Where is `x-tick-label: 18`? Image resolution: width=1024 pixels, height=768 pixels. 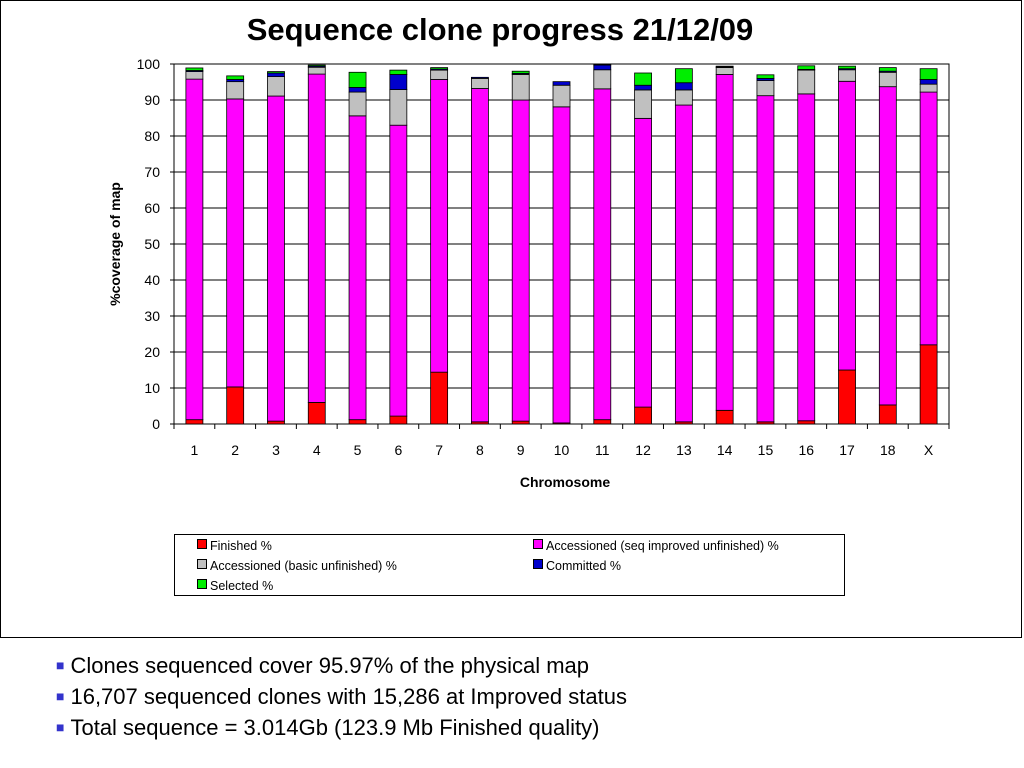
x-tick-label: 18 is located at coordinates (888, 450).